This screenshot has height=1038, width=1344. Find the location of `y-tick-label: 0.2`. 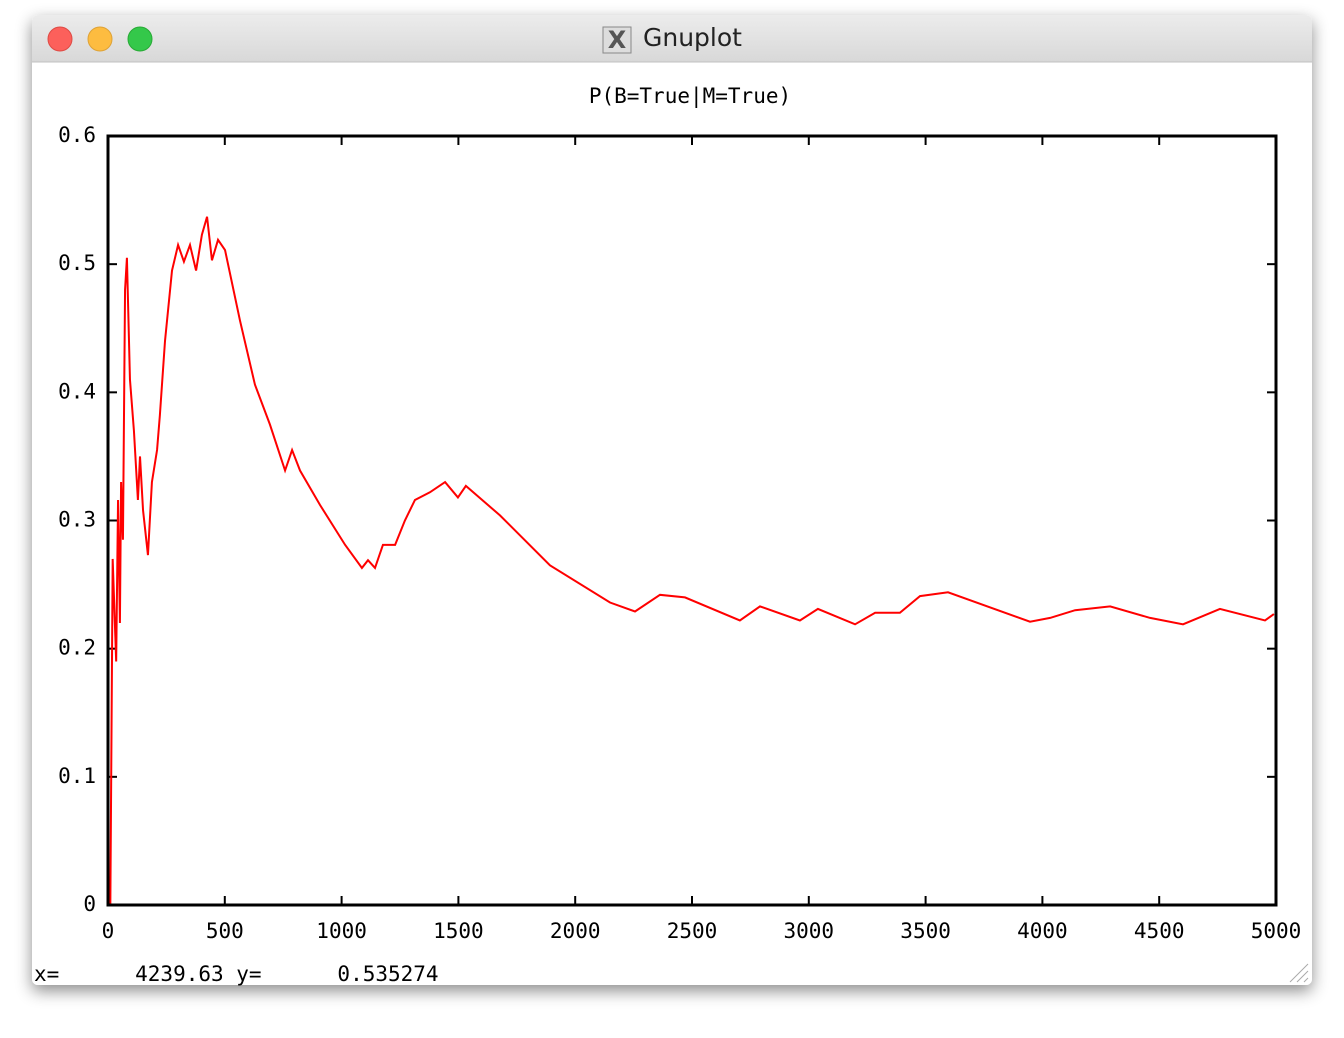

y-tick-label: 0.2 is located at coordinates (77, 648).